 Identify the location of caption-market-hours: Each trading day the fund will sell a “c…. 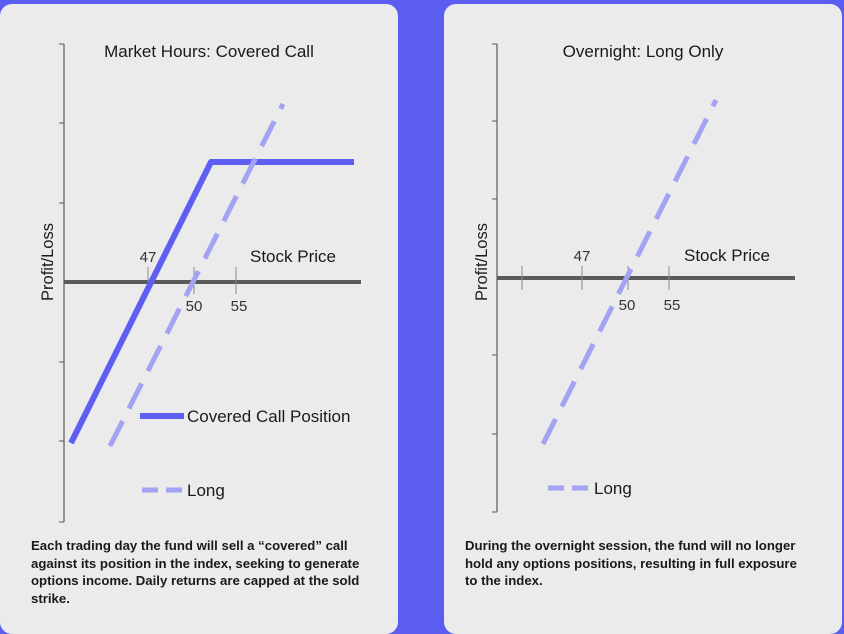
(195, 572).